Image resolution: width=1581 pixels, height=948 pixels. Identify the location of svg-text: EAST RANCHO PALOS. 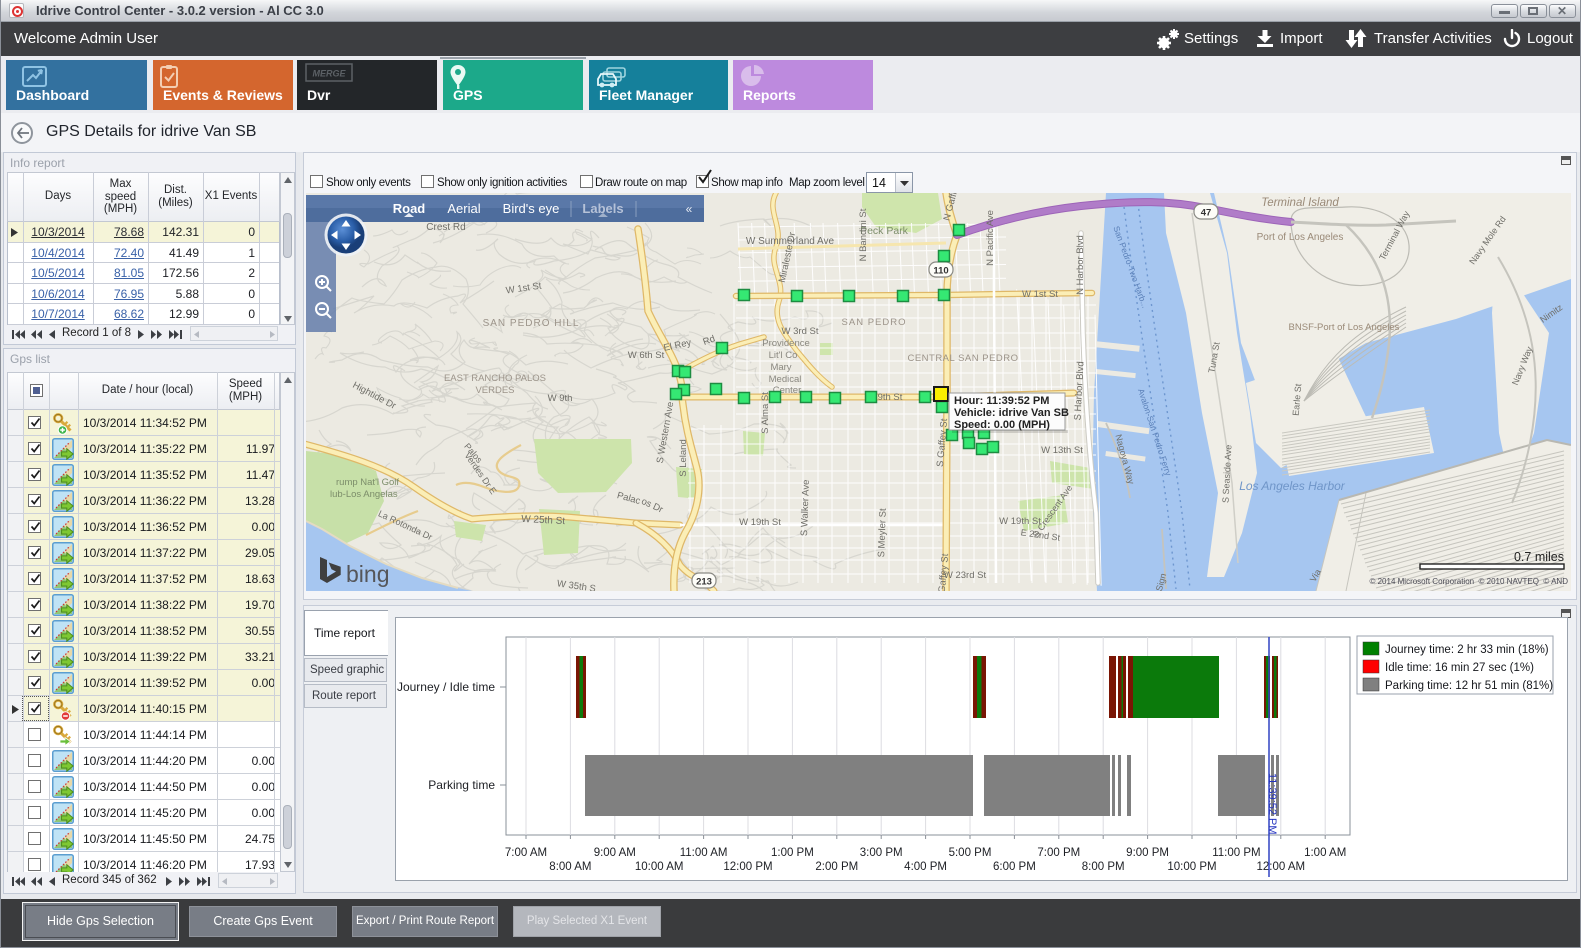
(495, 378).